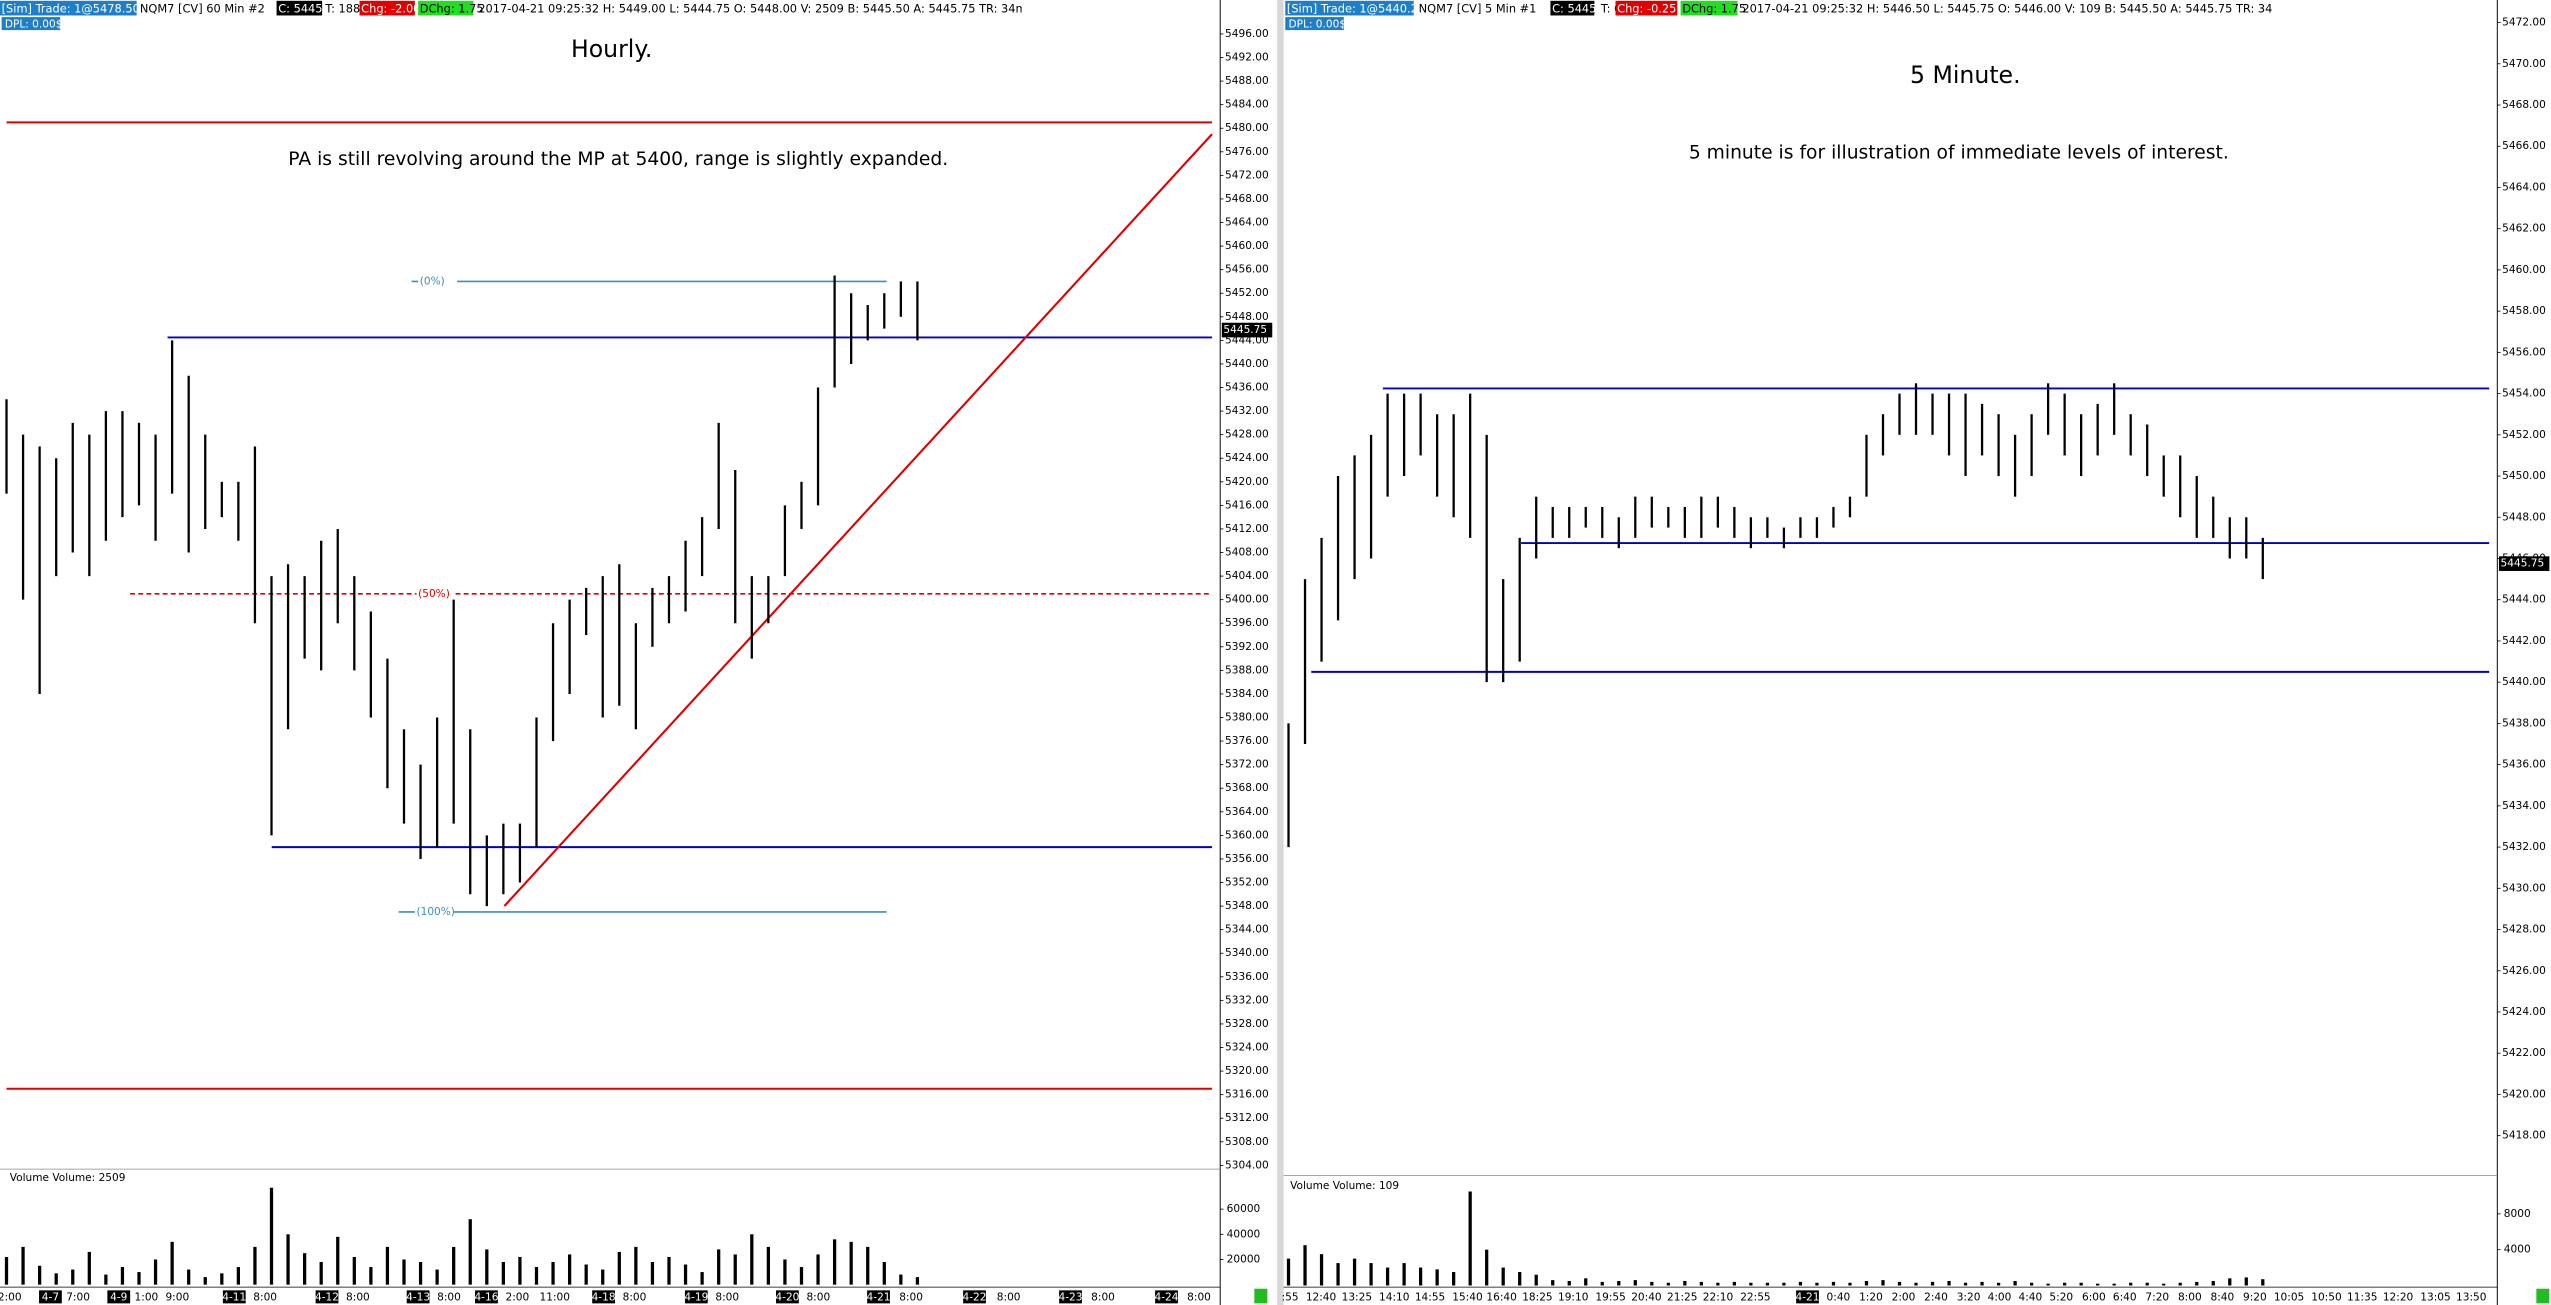  What do you see at coordinates (1755, 1298) in the screenshot?
I see `x-tick-label: 22:55` at bounding box center [1755, 1298].